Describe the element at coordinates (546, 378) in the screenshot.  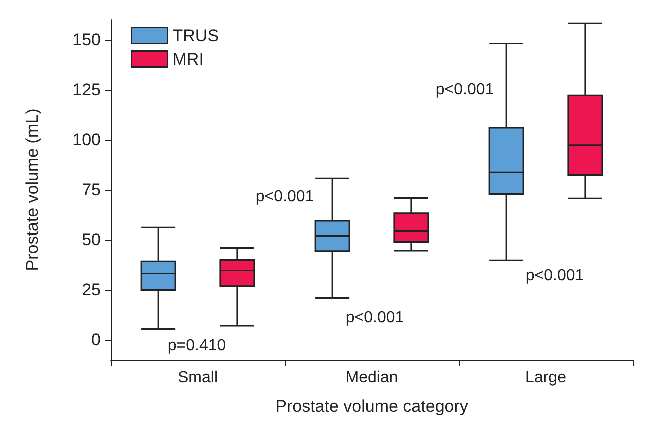
I see `x-tick-label: Large` at that location.